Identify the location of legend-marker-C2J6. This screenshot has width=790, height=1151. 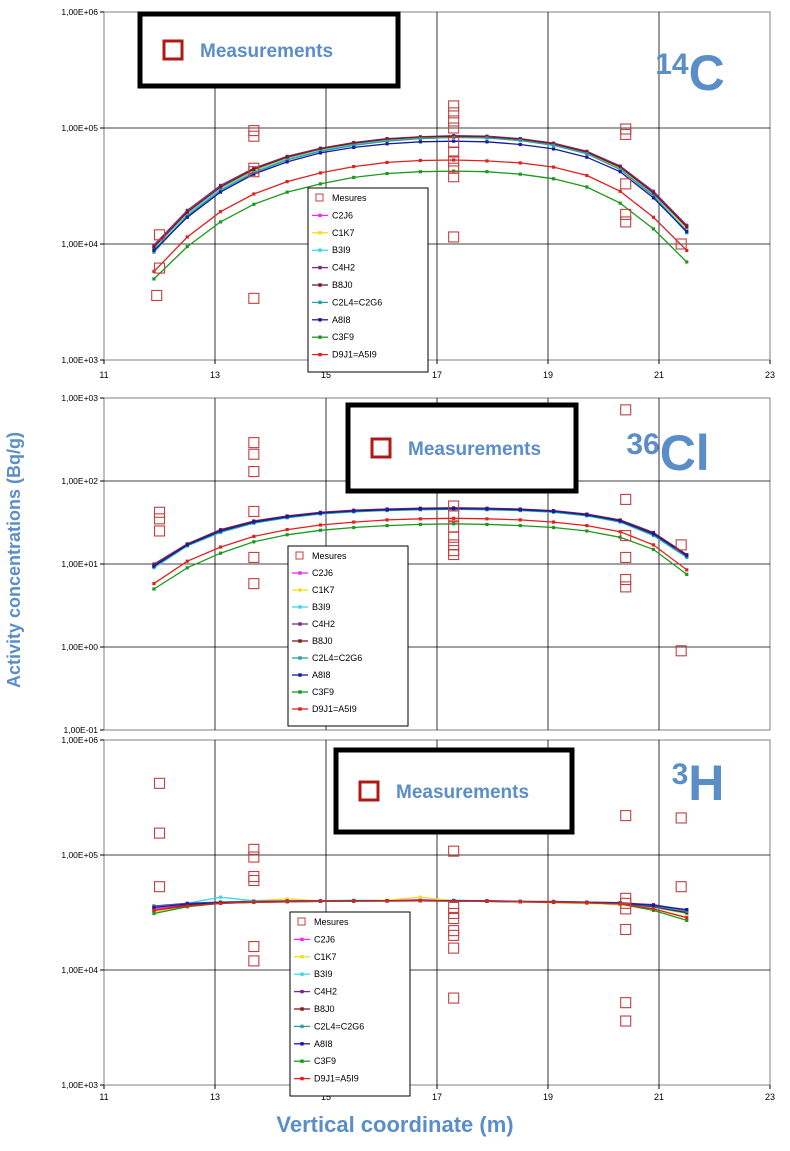
(300, 573).